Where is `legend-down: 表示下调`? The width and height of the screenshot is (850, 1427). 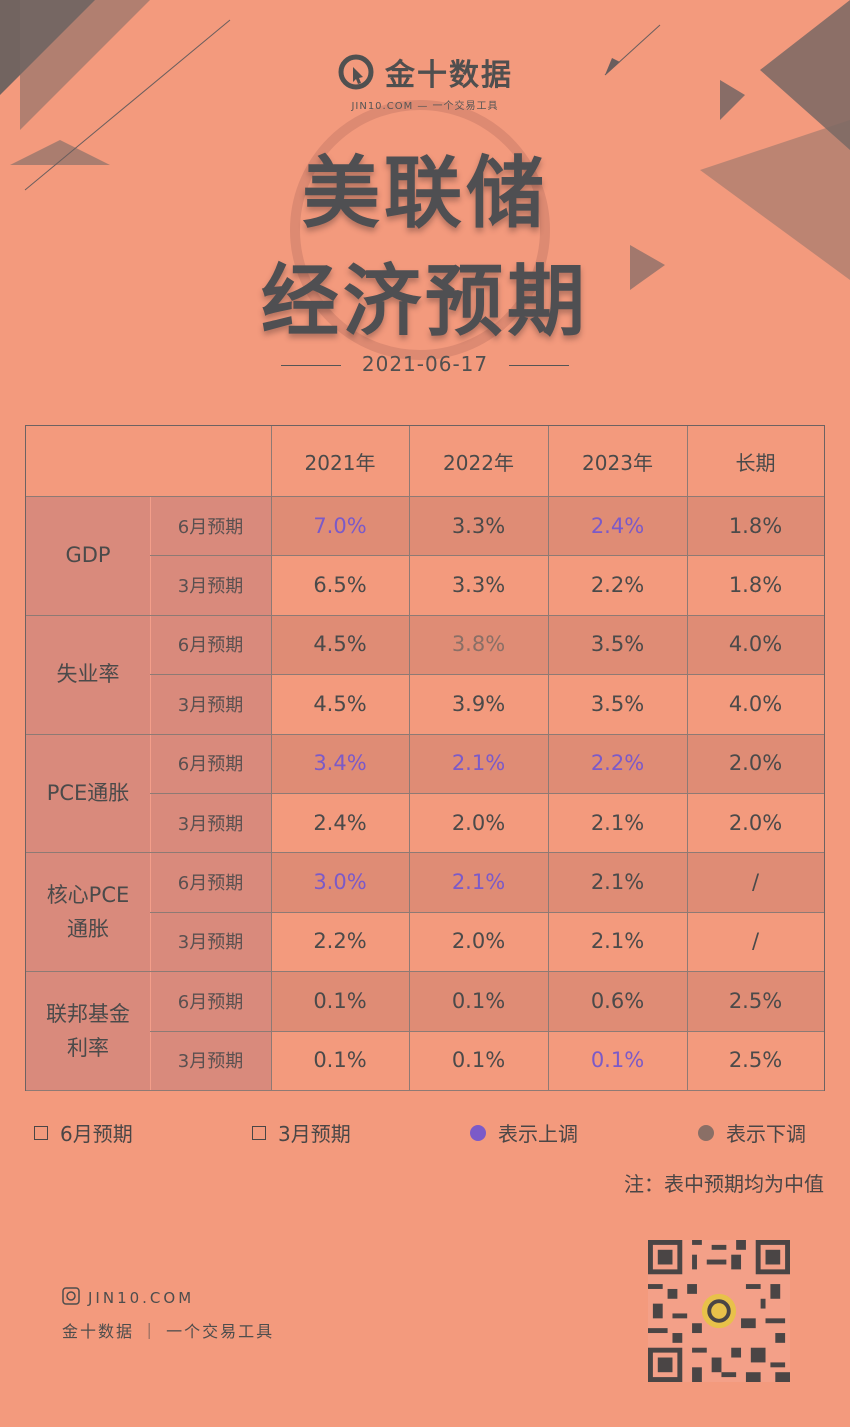
legend-down: 表示下调 is located at coordinates (752, 1132).